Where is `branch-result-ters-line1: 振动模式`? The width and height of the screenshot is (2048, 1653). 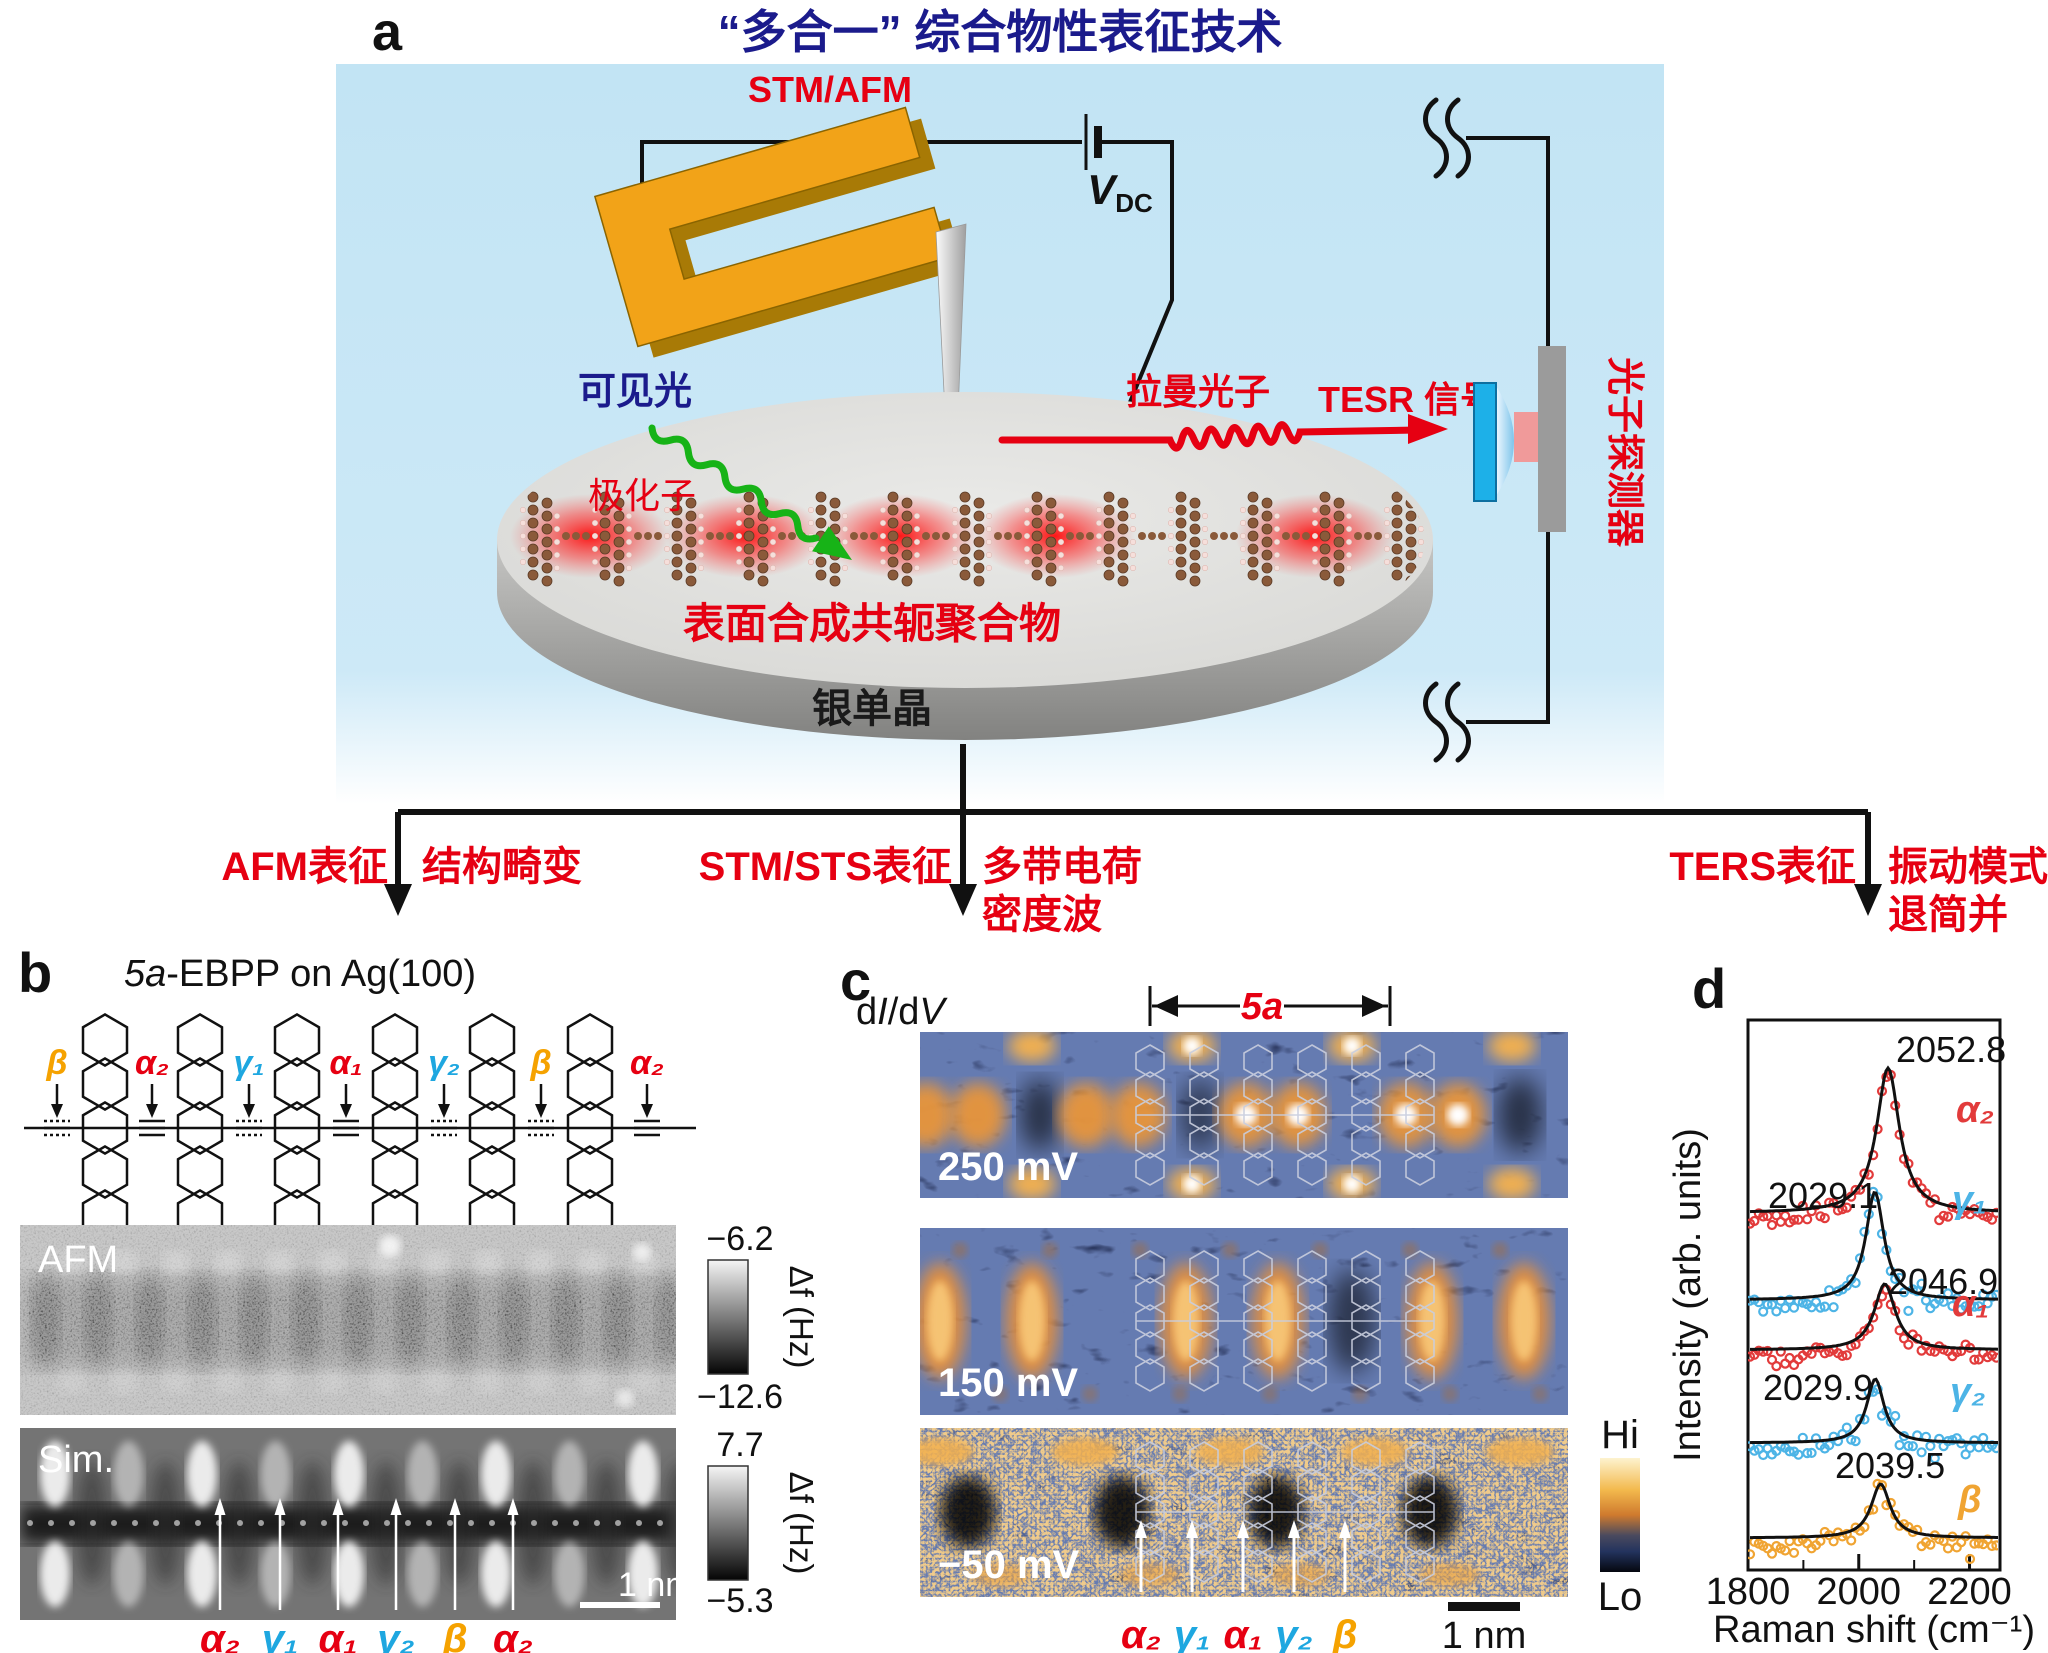 branch-result-ters-line1: 振动模式 is located at coordinates (1968, 867).